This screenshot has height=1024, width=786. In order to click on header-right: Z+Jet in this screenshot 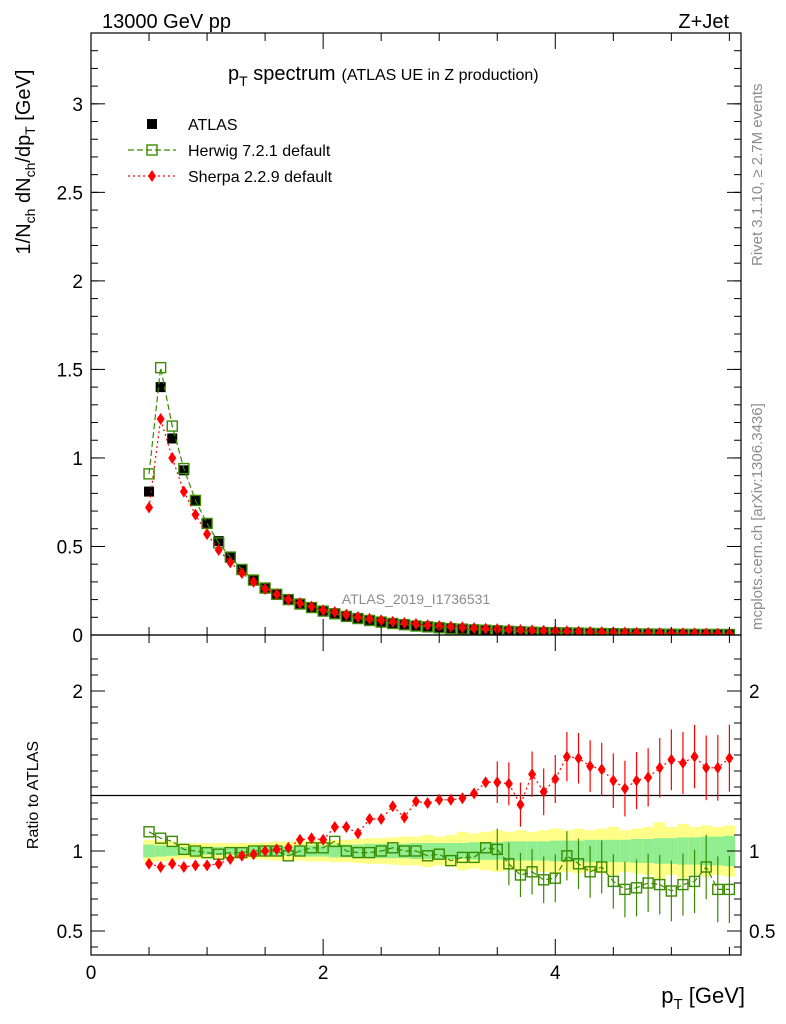, I will do `click(703, 22)`.